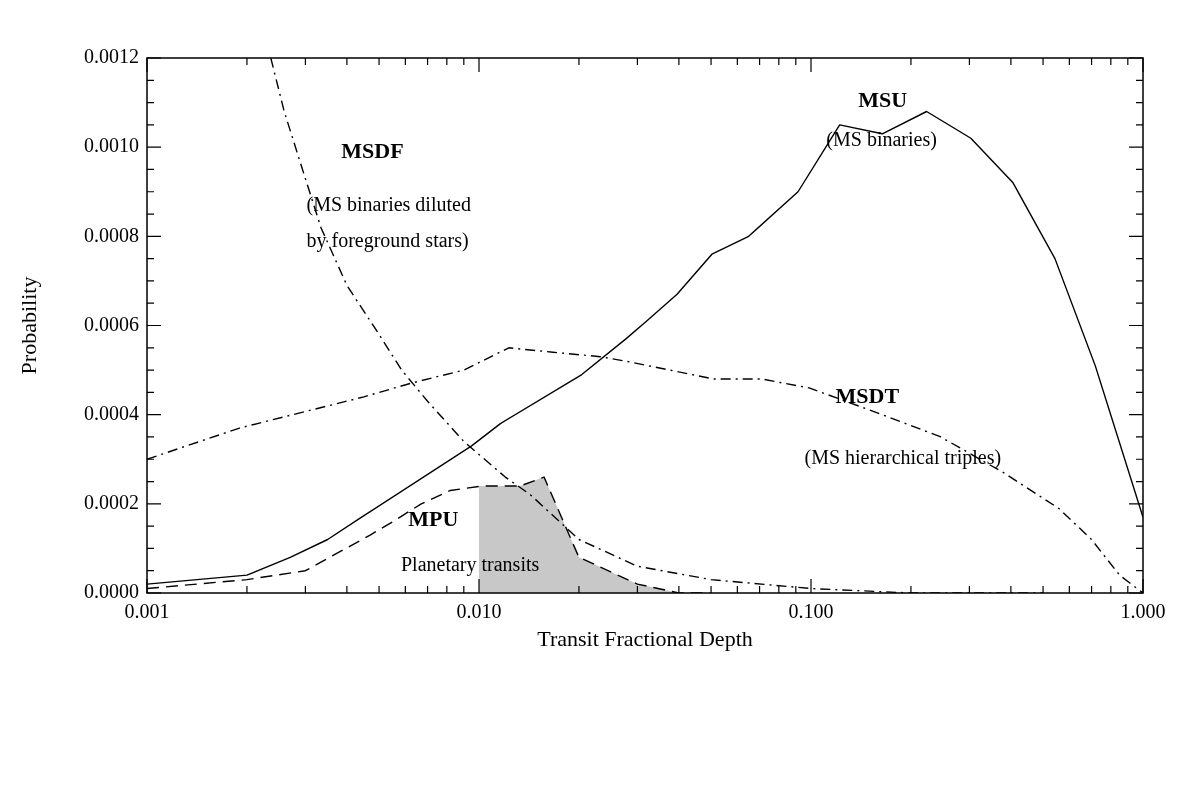 The height and width of the screenshot is (795, 1197). I want to click on annotation: MPU, so click(433, 518).